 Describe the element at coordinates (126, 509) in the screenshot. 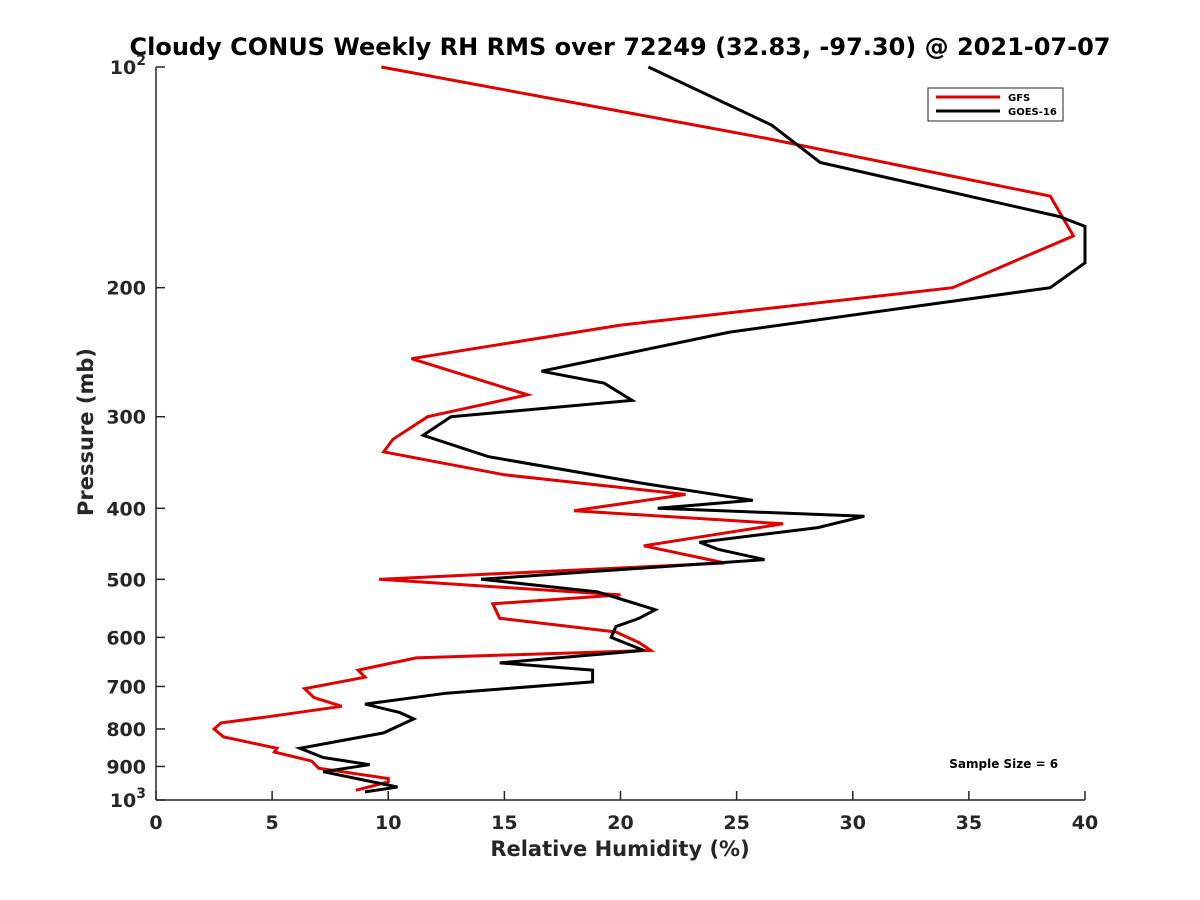

I see `y-tick-label: 400` at that location.